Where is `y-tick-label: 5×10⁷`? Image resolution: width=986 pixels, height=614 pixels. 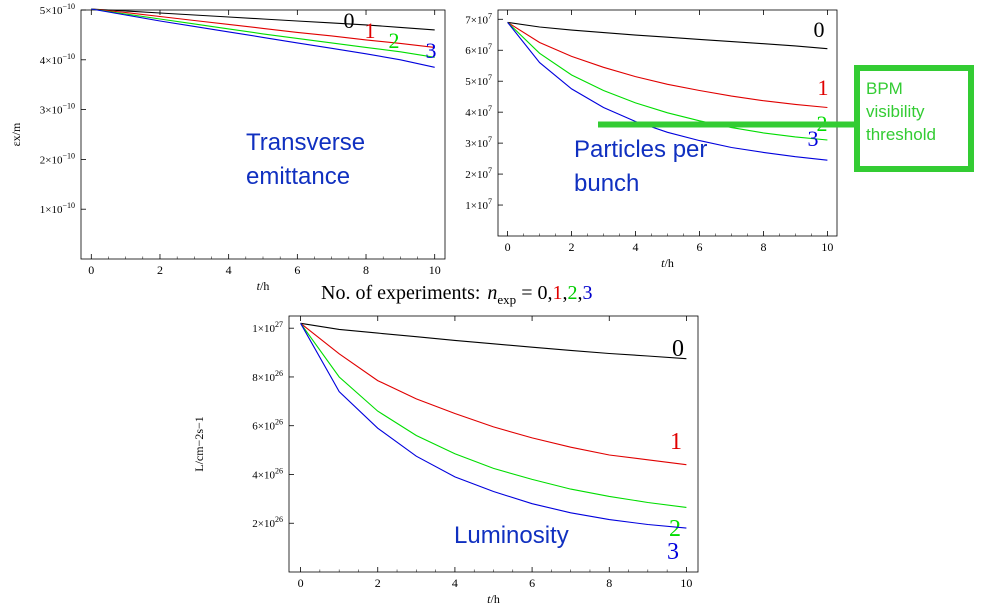
y-tick-label: 5×10⁷ is located at coordinates (478, 80).